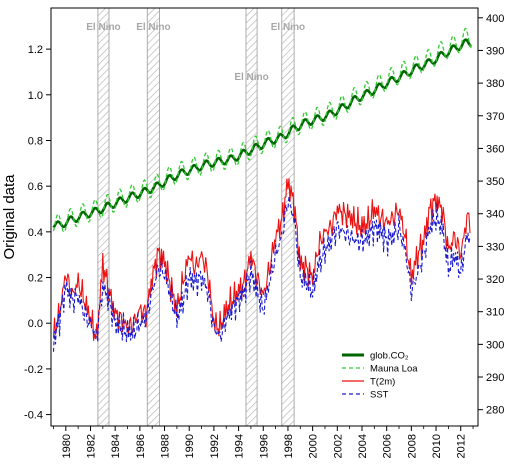 This screenshot has height=468, width=530. I want to click on y-axis-right: 280 290 300 310 320 330 340 350 360 370 380 390 400, so click(491, 215).